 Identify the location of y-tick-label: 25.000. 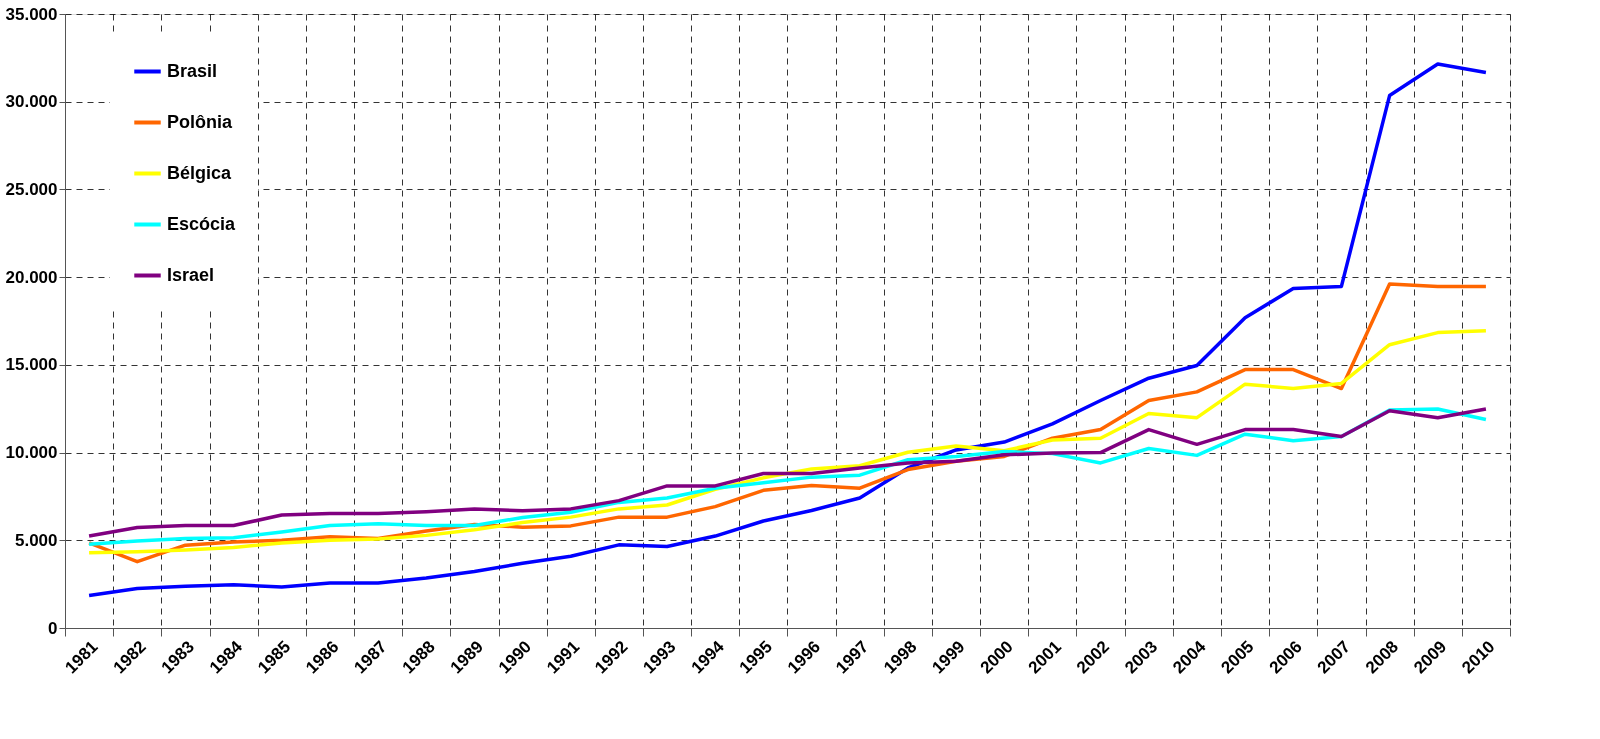
(31, 189).